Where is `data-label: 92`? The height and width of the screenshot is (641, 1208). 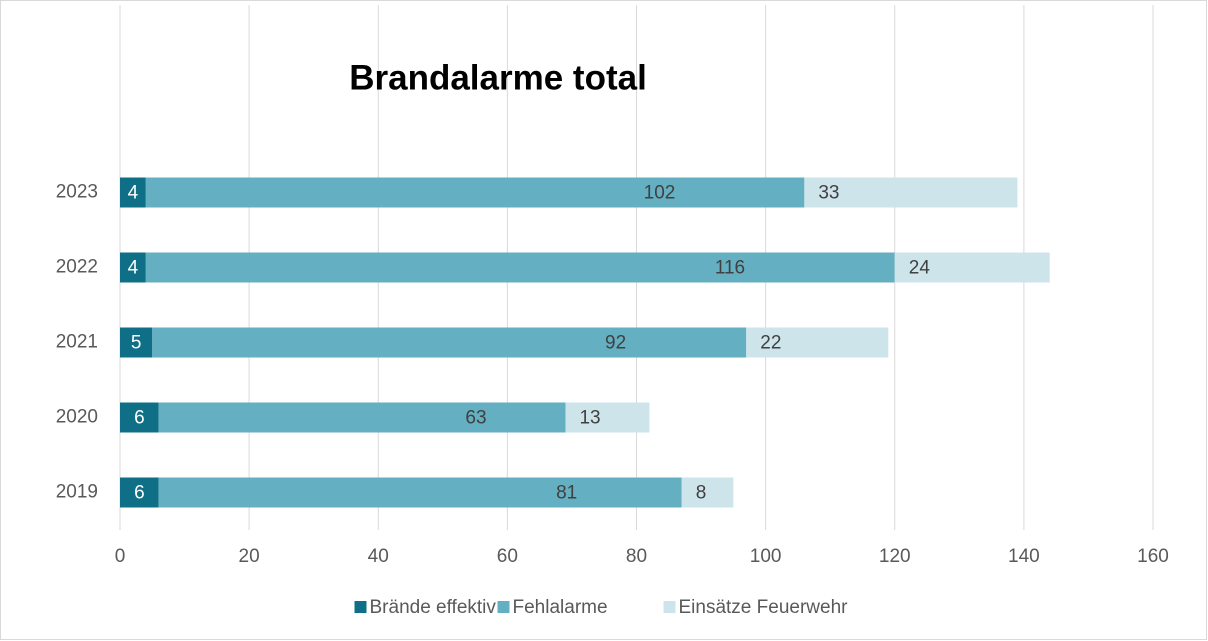
data-label: 92 is located at coordinates (615, 343).